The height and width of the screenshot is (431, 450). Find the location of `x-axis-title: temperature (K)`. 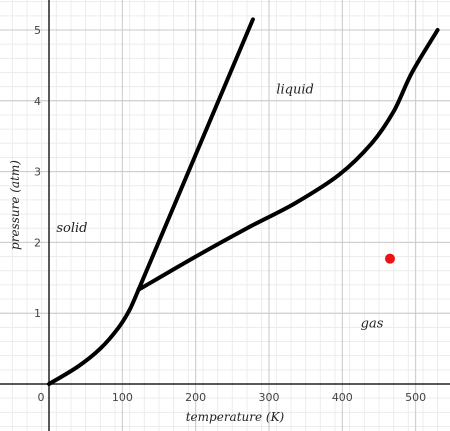

x-axis-title: temperature (K) is located at coordinates (235, 417).